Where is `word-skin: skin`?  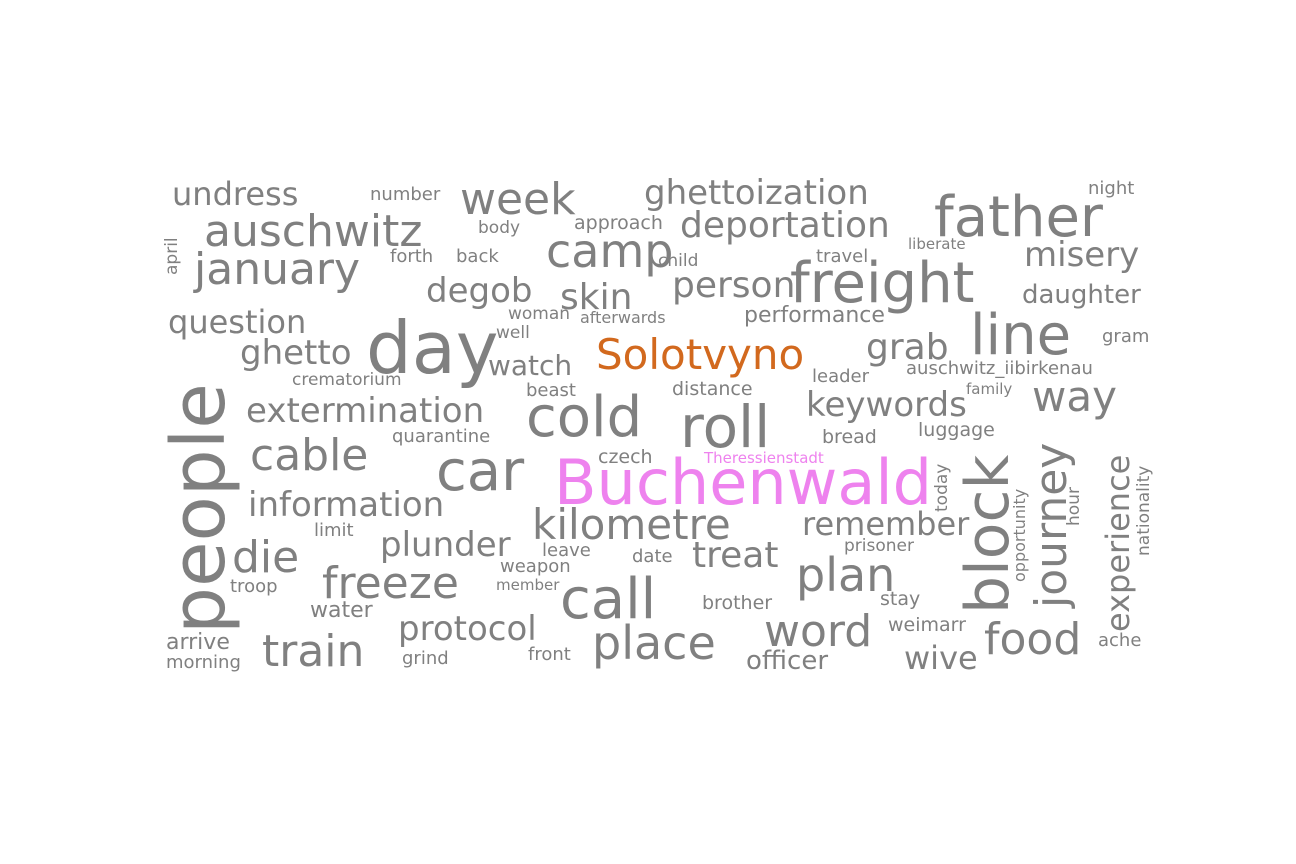
word-skin: skin is located at coordinates (596, 297).